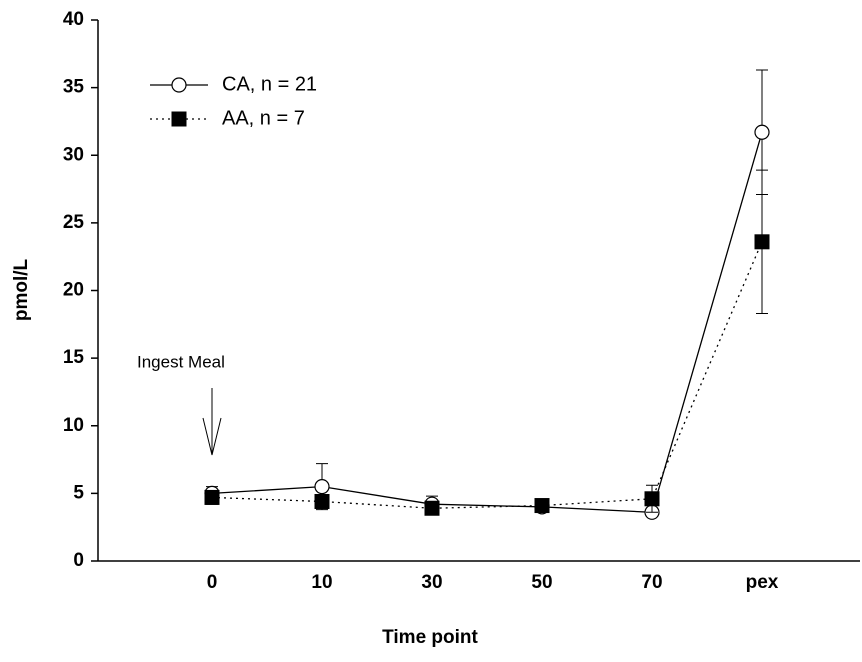 The height and width of the screenshot is (662, 862). What do you see at coordinates (181, 361) in the screenshot?
I see `annotation-text: Ingest Meal` at bounding box center [181, 361].